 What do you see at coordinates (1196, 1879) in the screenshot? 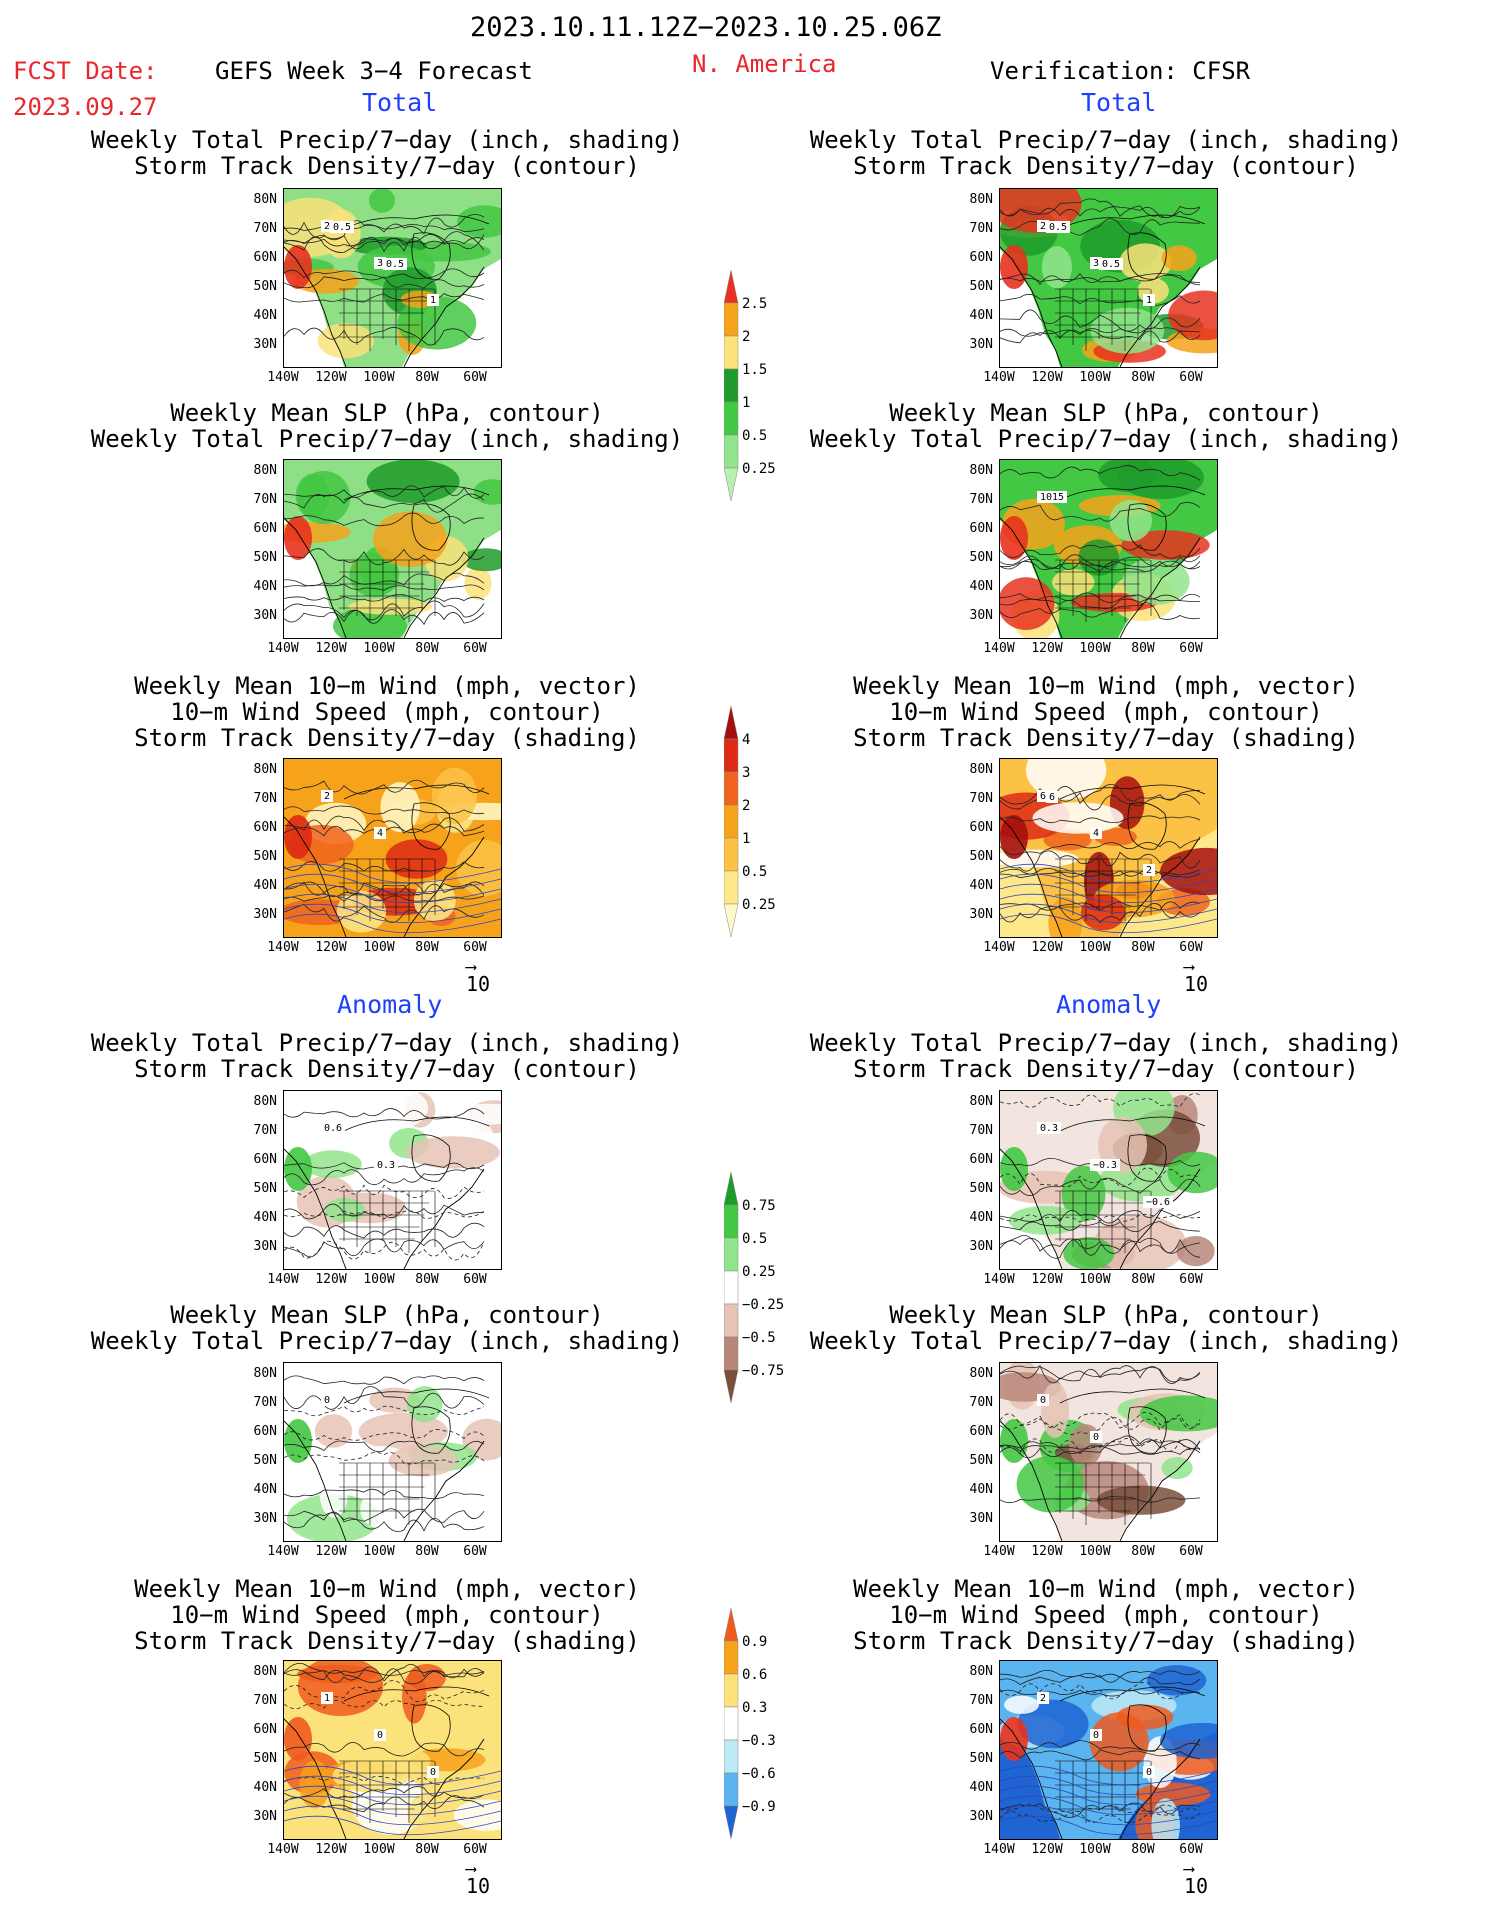
I see `vector-ref-anom-right: ⟶ 10` at bounding box center [1196, 1879].